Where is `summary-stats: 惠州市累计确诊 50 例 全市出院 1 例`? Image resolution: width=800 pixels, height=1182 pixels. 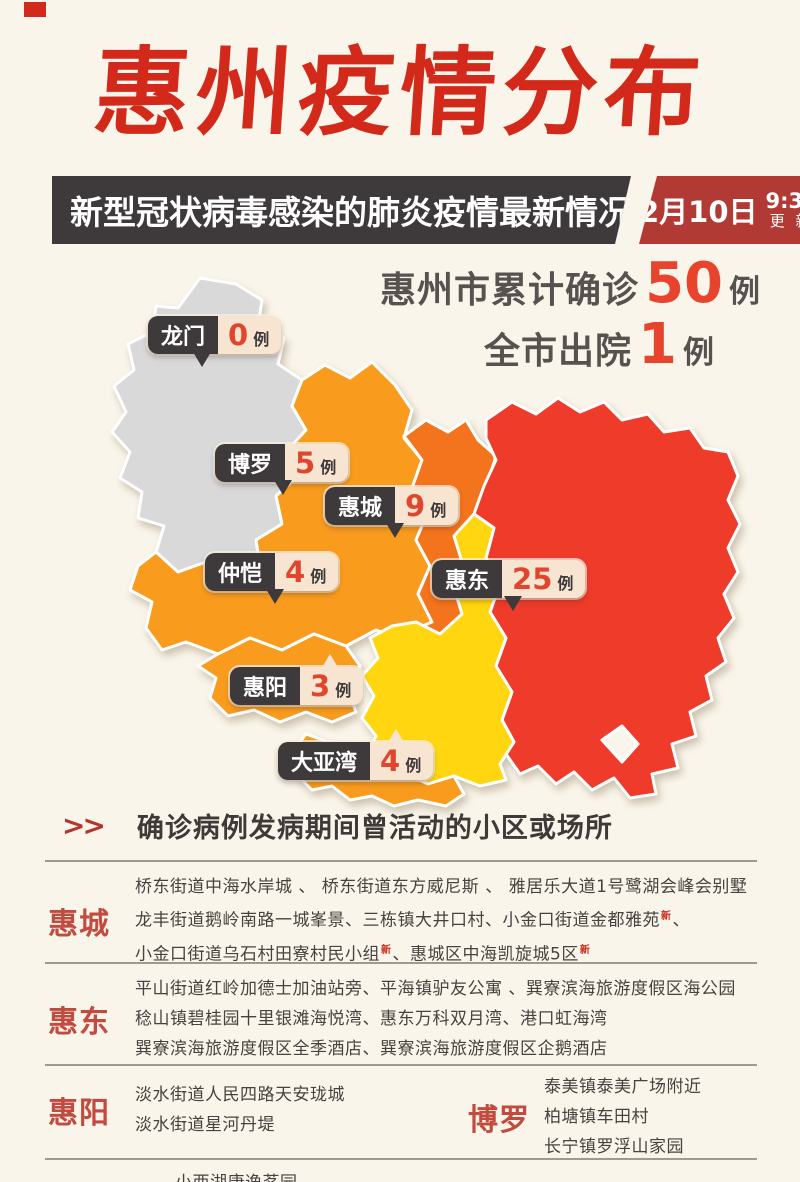
summary-stats: 惠州市累计确诊 50 例 全市出院 1 例 is located at coordinates (570, 315).